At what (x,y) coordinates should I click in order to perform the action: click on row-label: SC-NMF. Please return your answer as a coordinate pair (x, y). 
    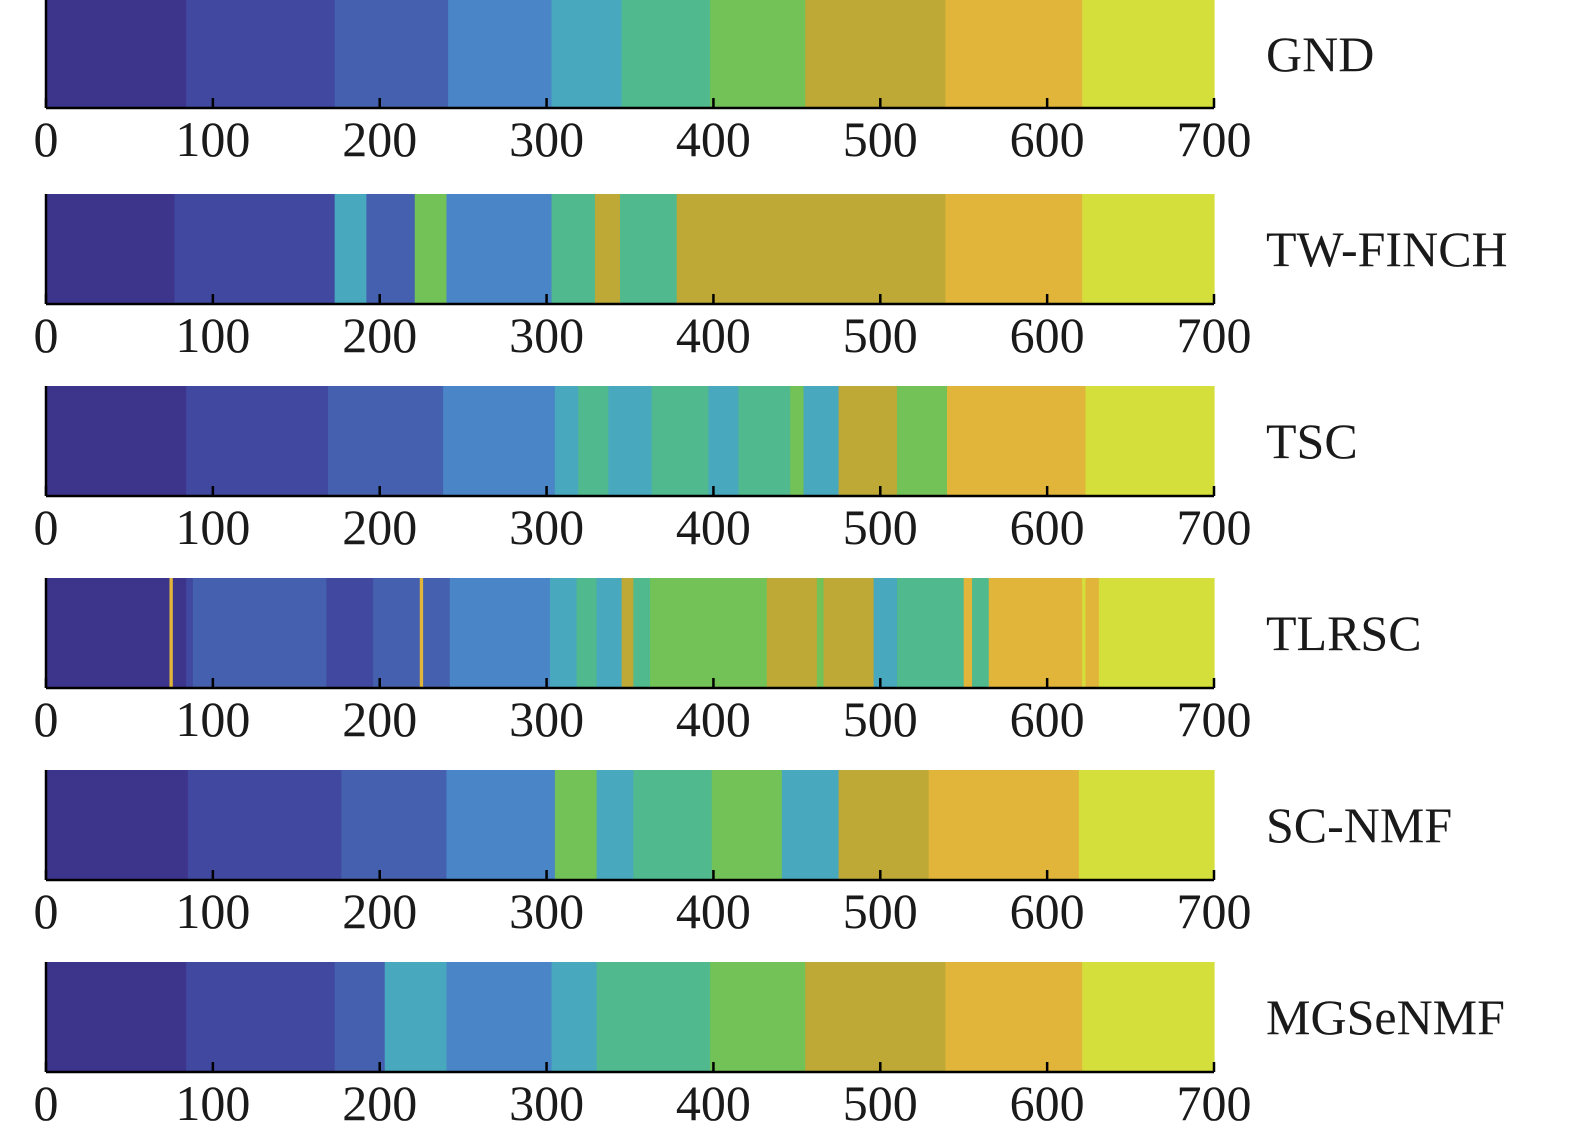
    Looking at the image, I should click on (1359, 825).